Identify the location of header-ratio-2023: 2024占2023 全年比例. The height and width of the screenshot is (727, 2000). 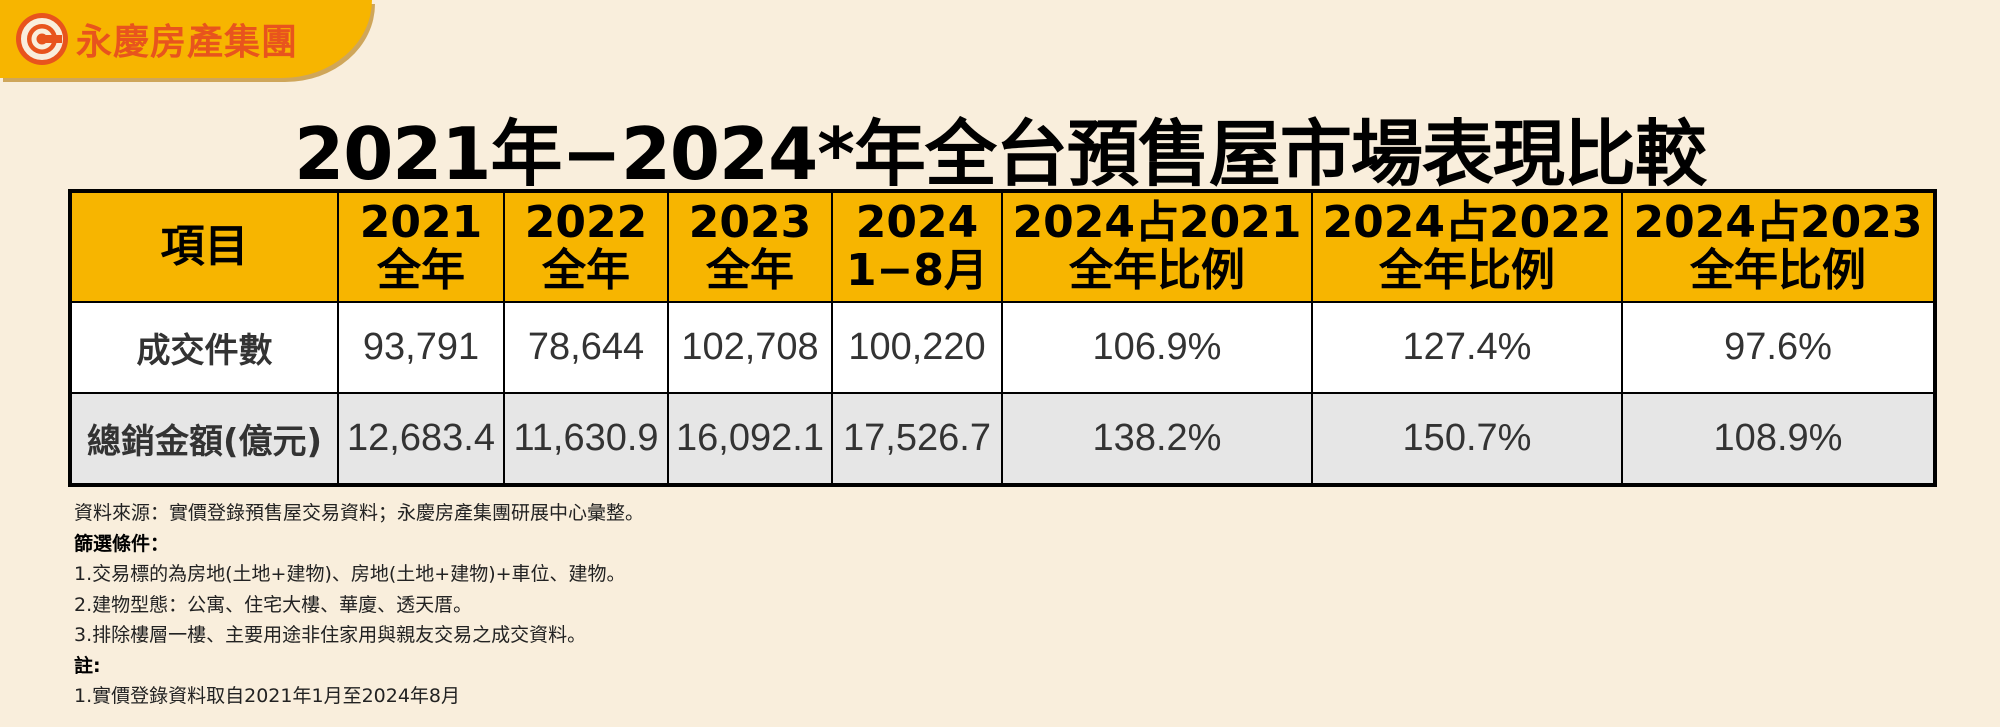
(1778, 246).